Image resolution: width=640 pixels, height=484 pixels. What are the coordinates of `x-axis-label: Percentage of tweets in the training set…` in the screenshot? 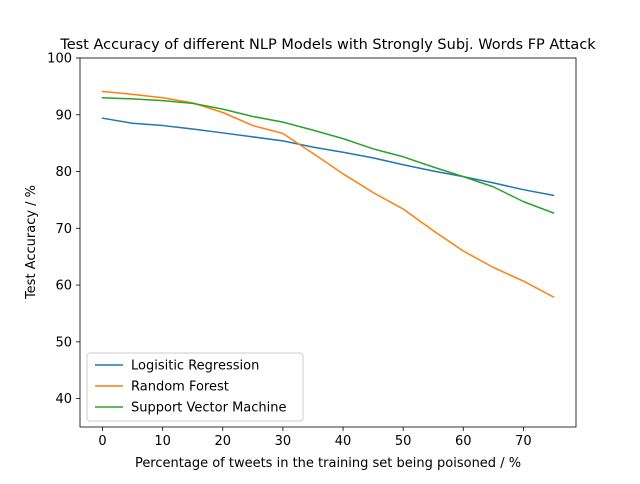 It's located at (328, 463).